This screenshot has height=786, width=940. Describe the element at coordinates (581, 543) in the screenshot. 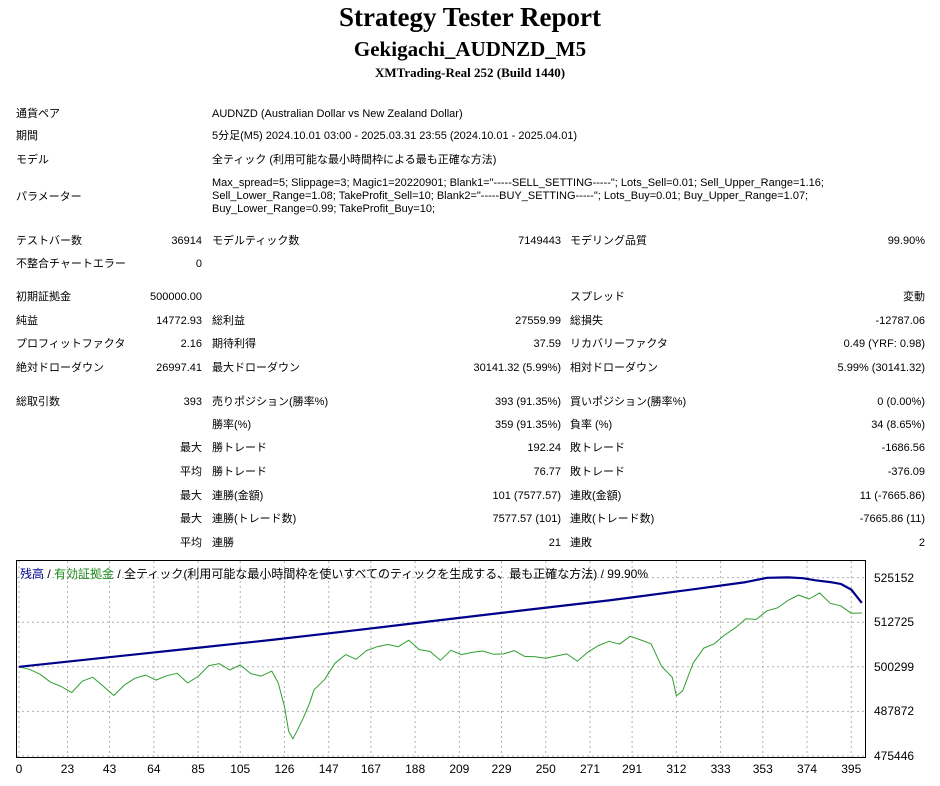

I see `avg-consec-losses-label: 連敗` at that location.